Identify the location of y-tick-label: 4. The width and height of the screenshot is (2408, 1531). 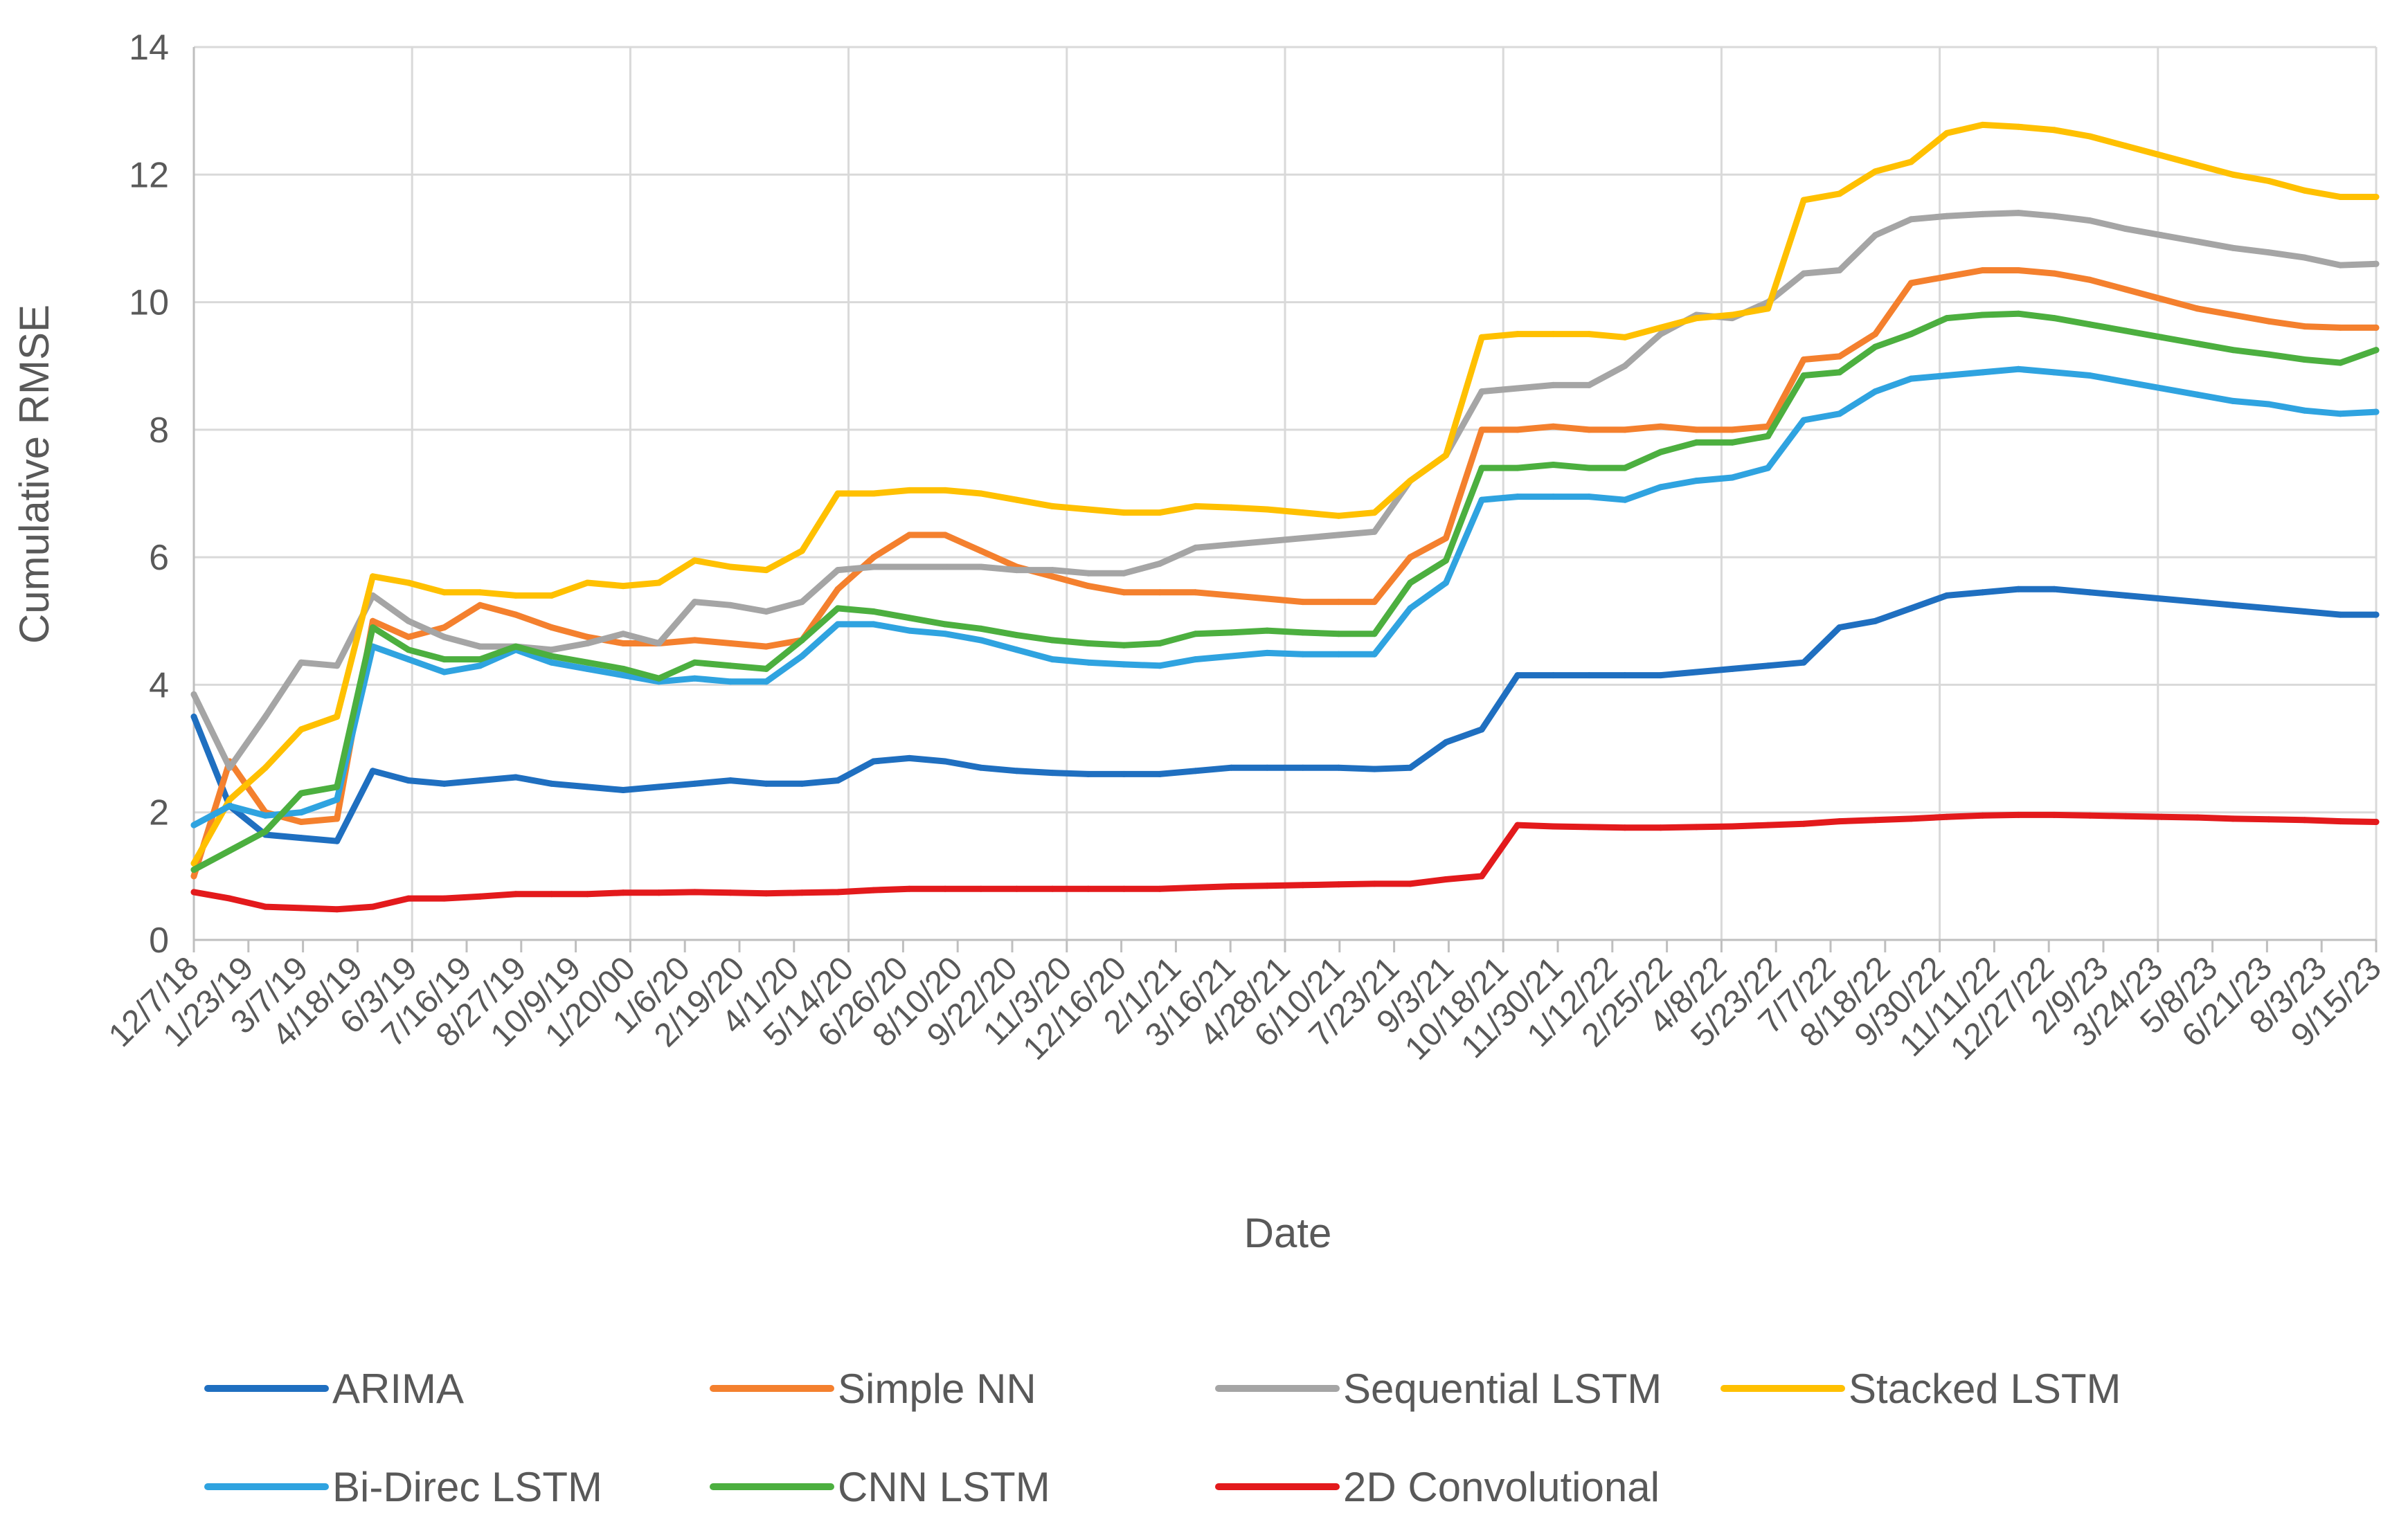
(159, 685).